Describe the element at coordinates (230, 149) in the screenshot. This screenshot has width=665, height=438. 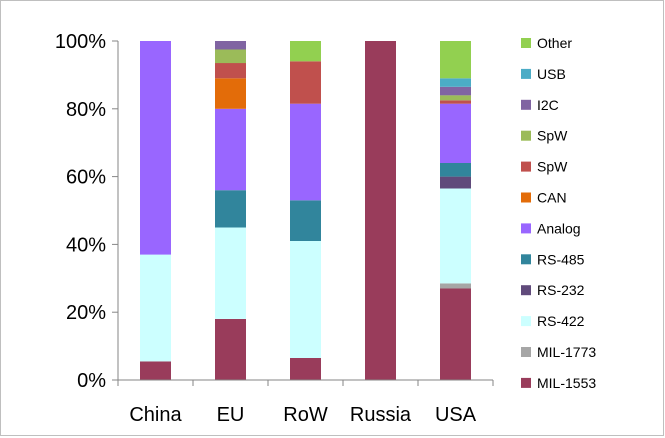
I see `bar-segment-eu-analog` at that location.